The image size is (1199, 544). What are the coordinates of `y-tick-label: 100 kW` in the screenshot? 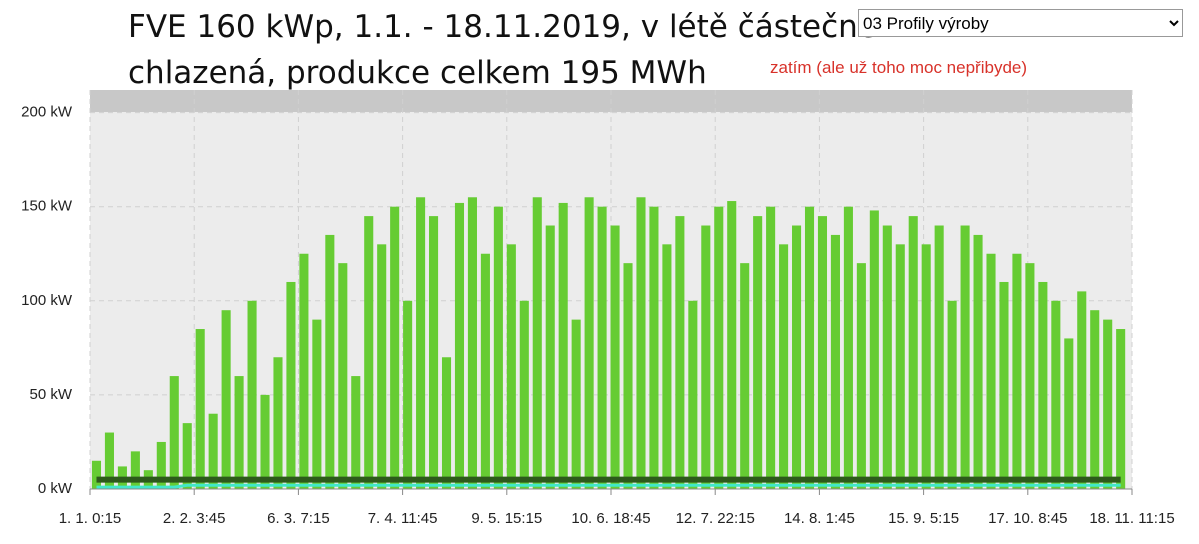 It's located at (47, 300).